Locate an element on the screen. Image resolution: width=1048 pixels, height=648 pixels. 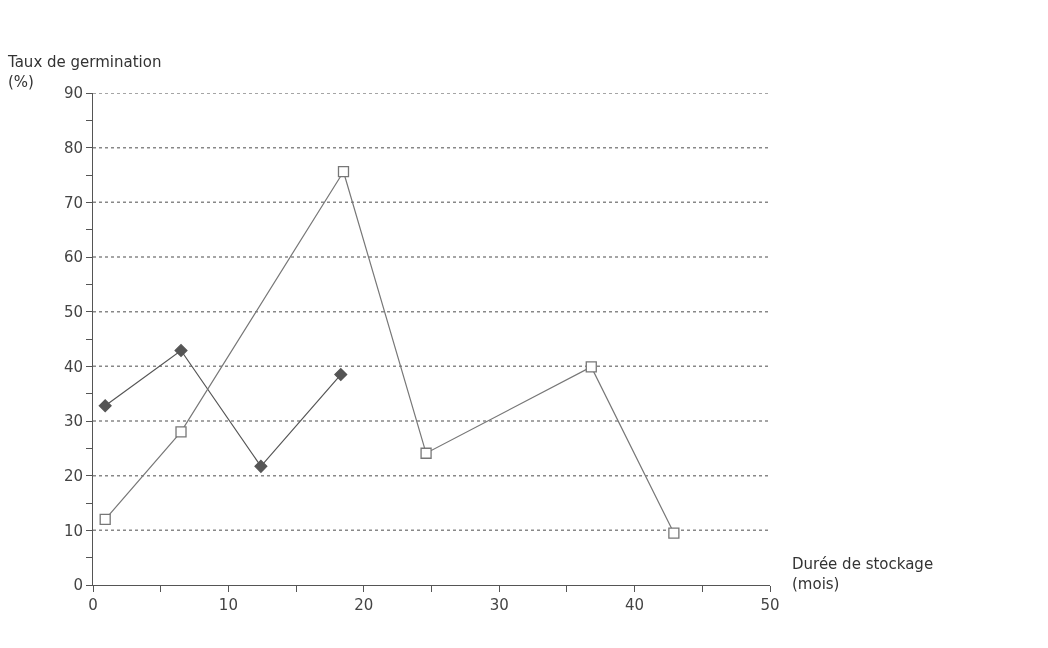
y-tick-label: 50 is located at coordinates (73, 311).